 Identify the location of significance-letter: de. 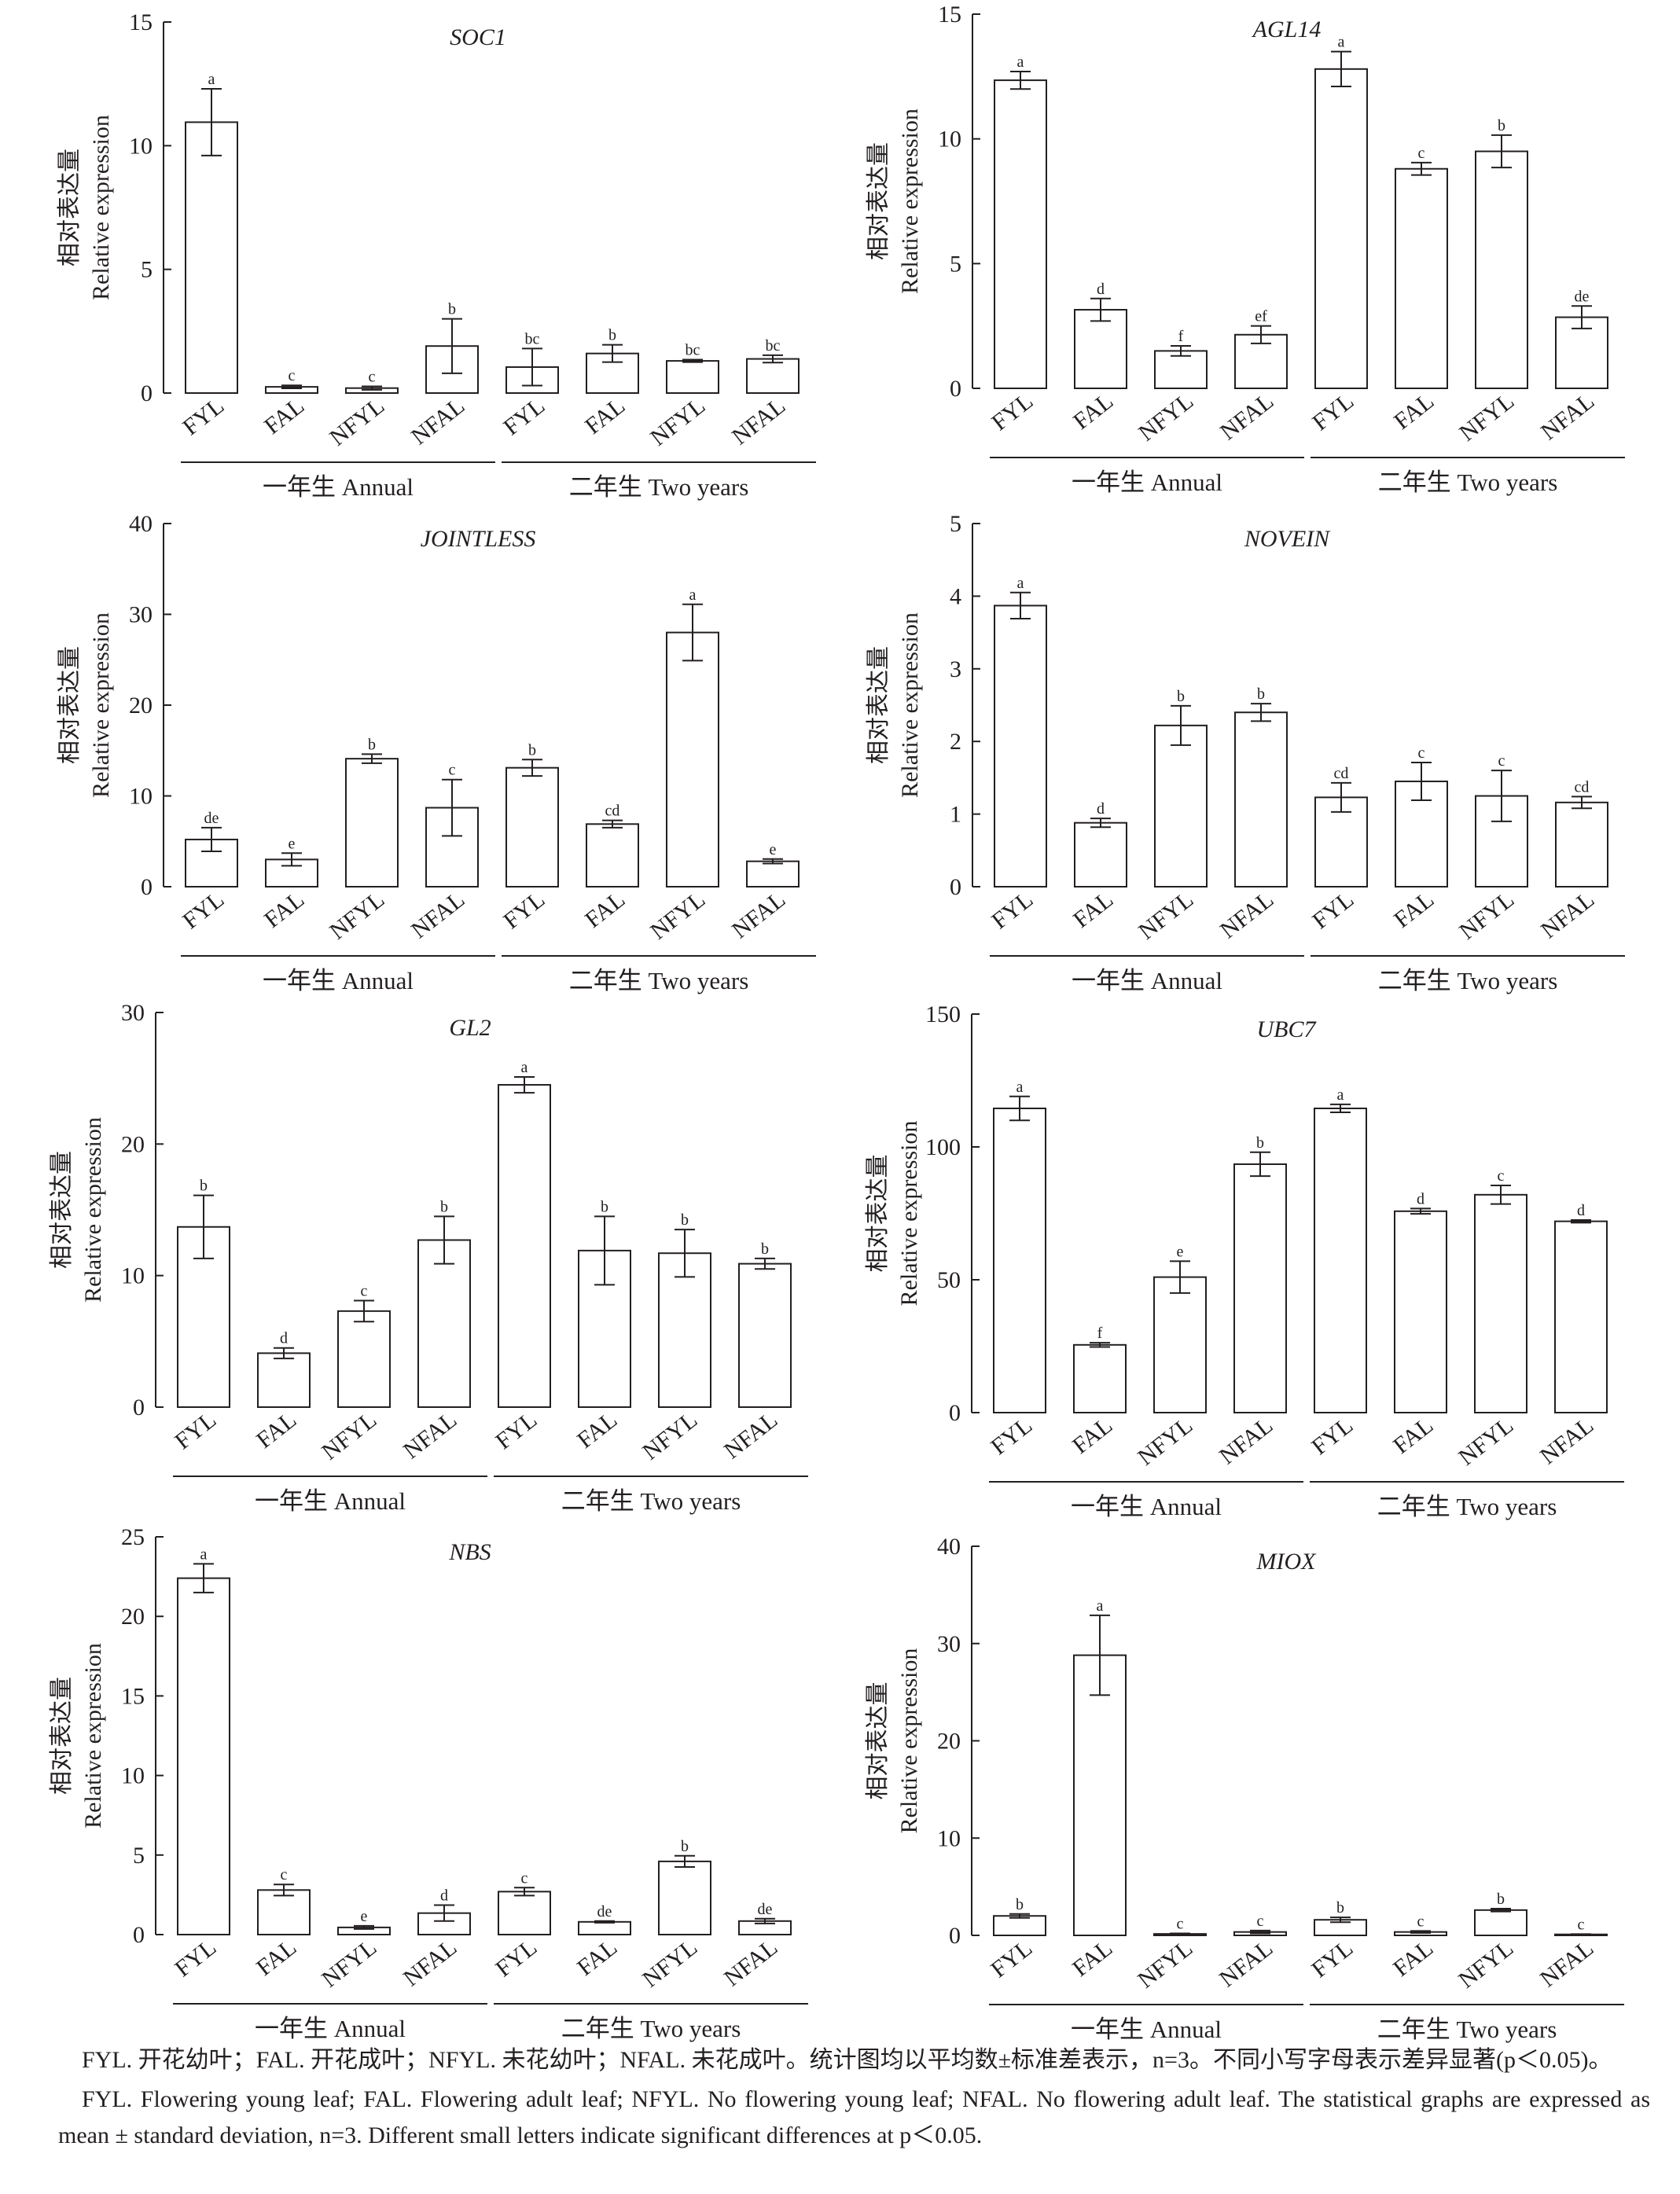
(765, 1909).